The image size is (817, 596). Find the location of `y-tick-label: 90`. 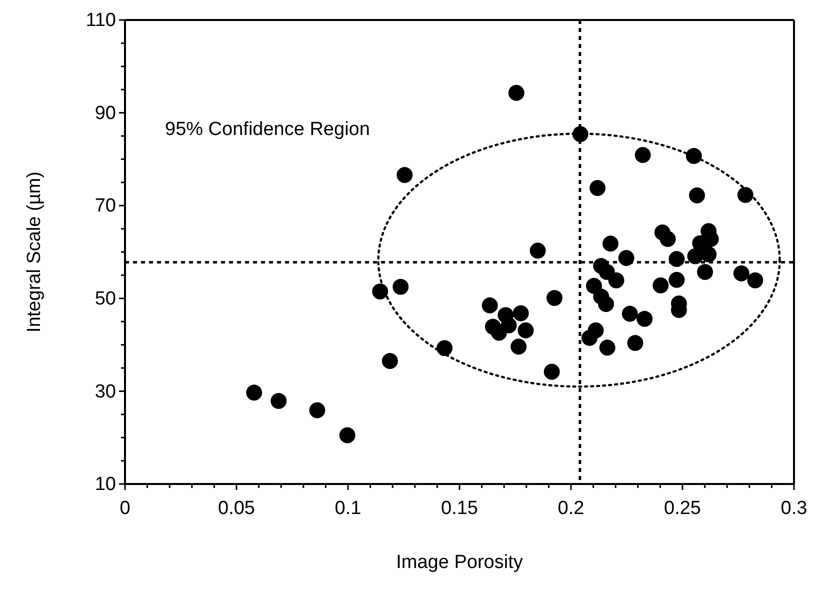

y-tick-label: 90 is located at coordinates (105, 113).